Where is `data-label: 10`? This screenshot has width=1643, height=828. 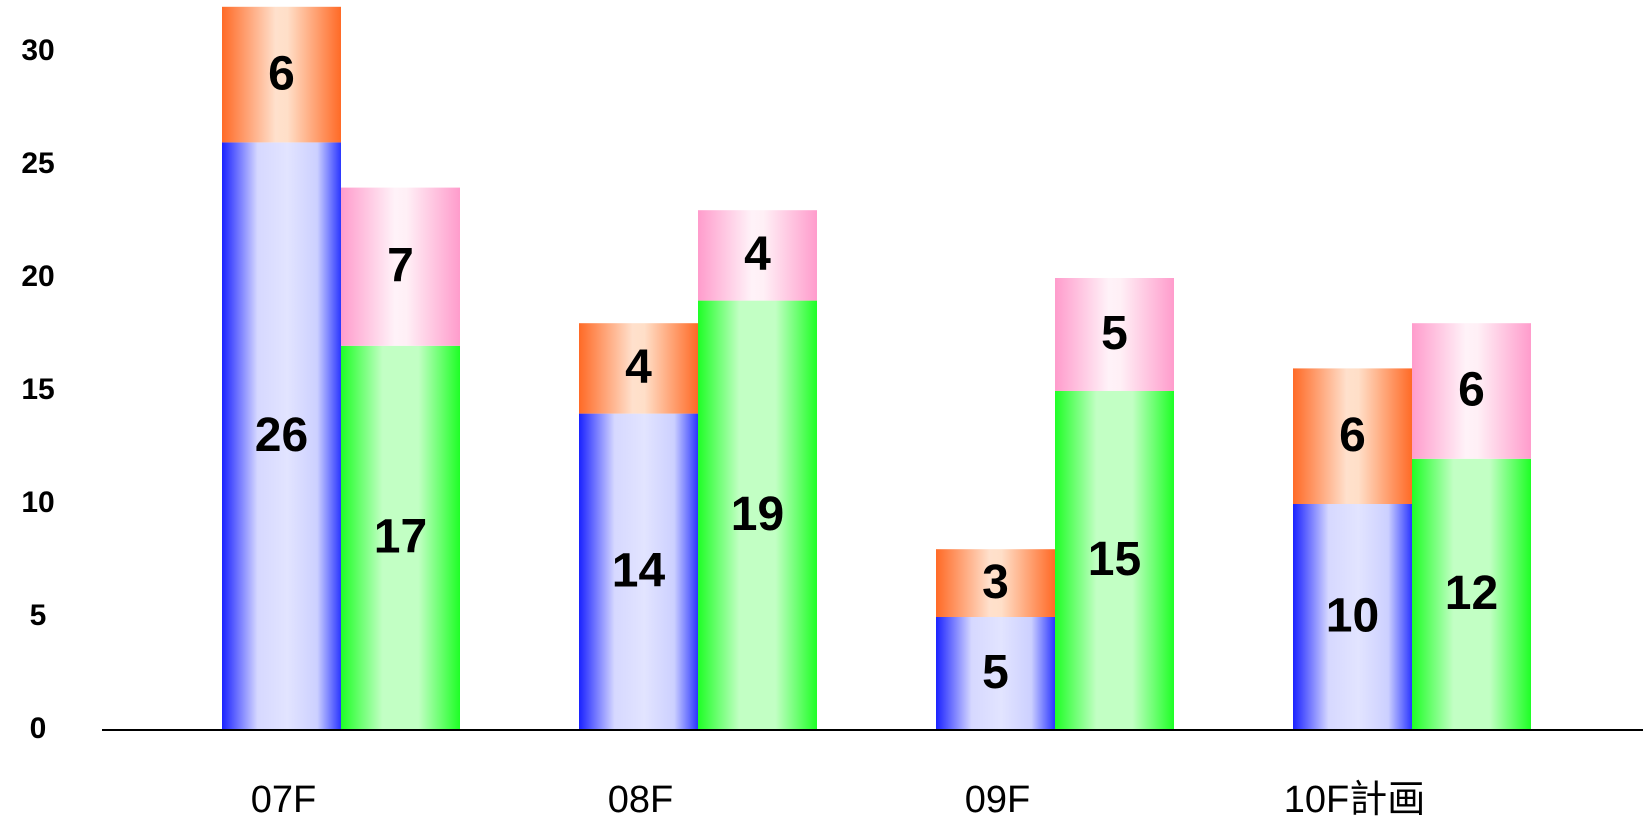
data-label: 10 is located at coordinates (1352, 616).